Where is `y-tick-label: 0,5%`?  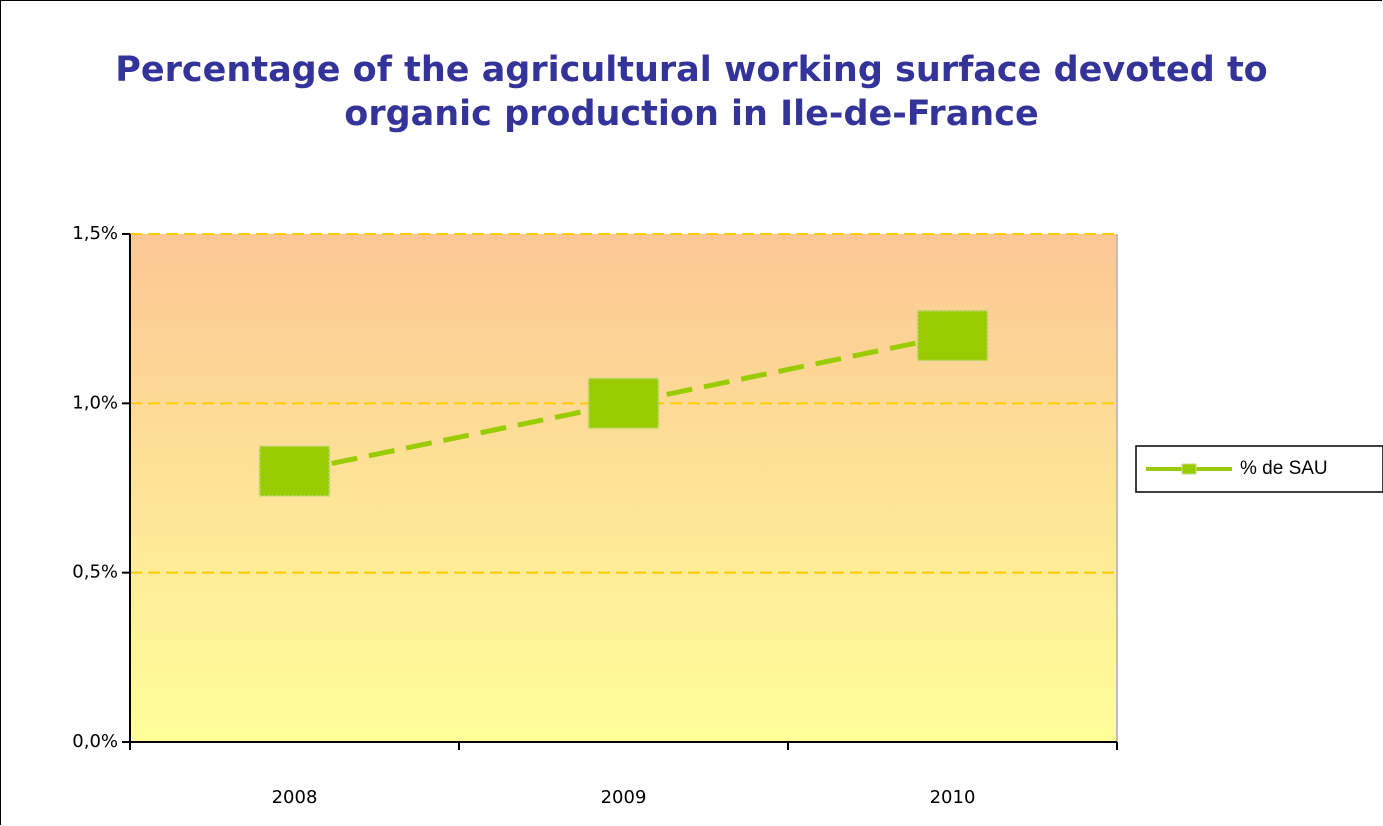
y-tick-label: 0,5% is located at coordinates (95, 572).